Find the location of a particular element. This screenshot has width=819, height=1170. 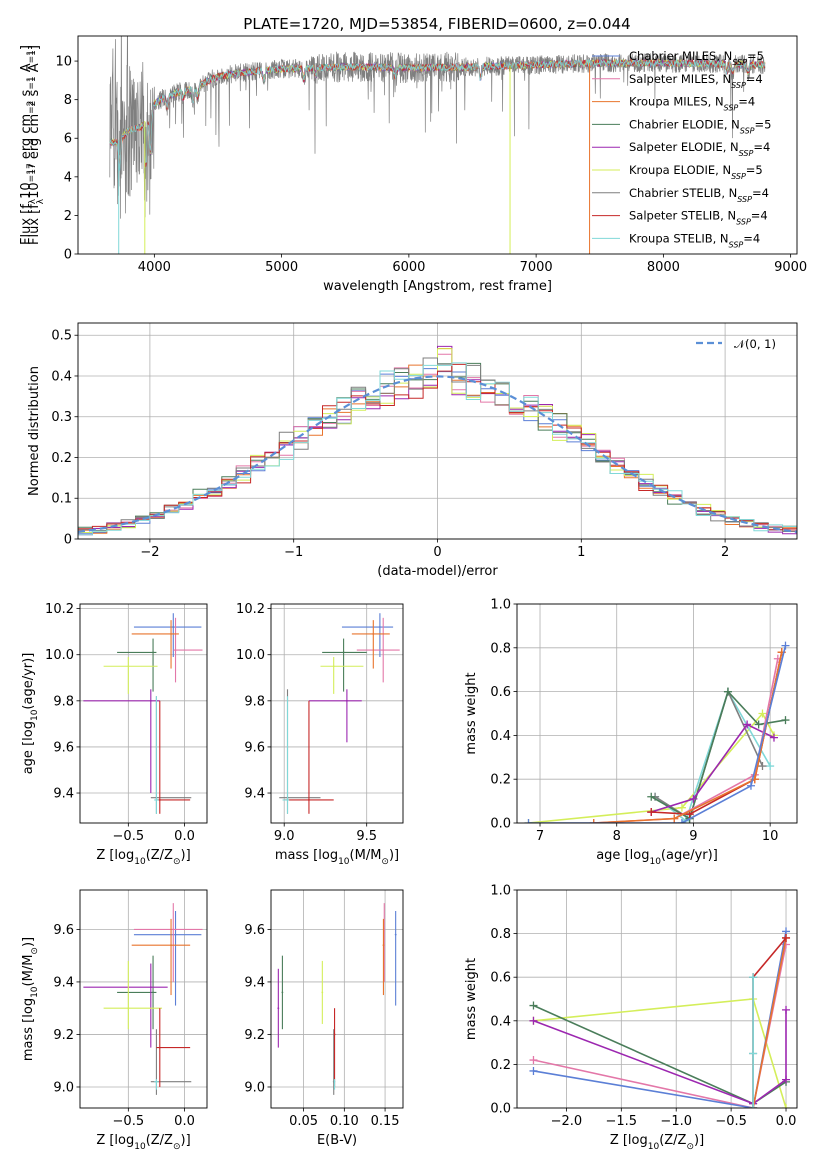

weight-line-chabrier_elodie is located at coordinates (660, 1054).